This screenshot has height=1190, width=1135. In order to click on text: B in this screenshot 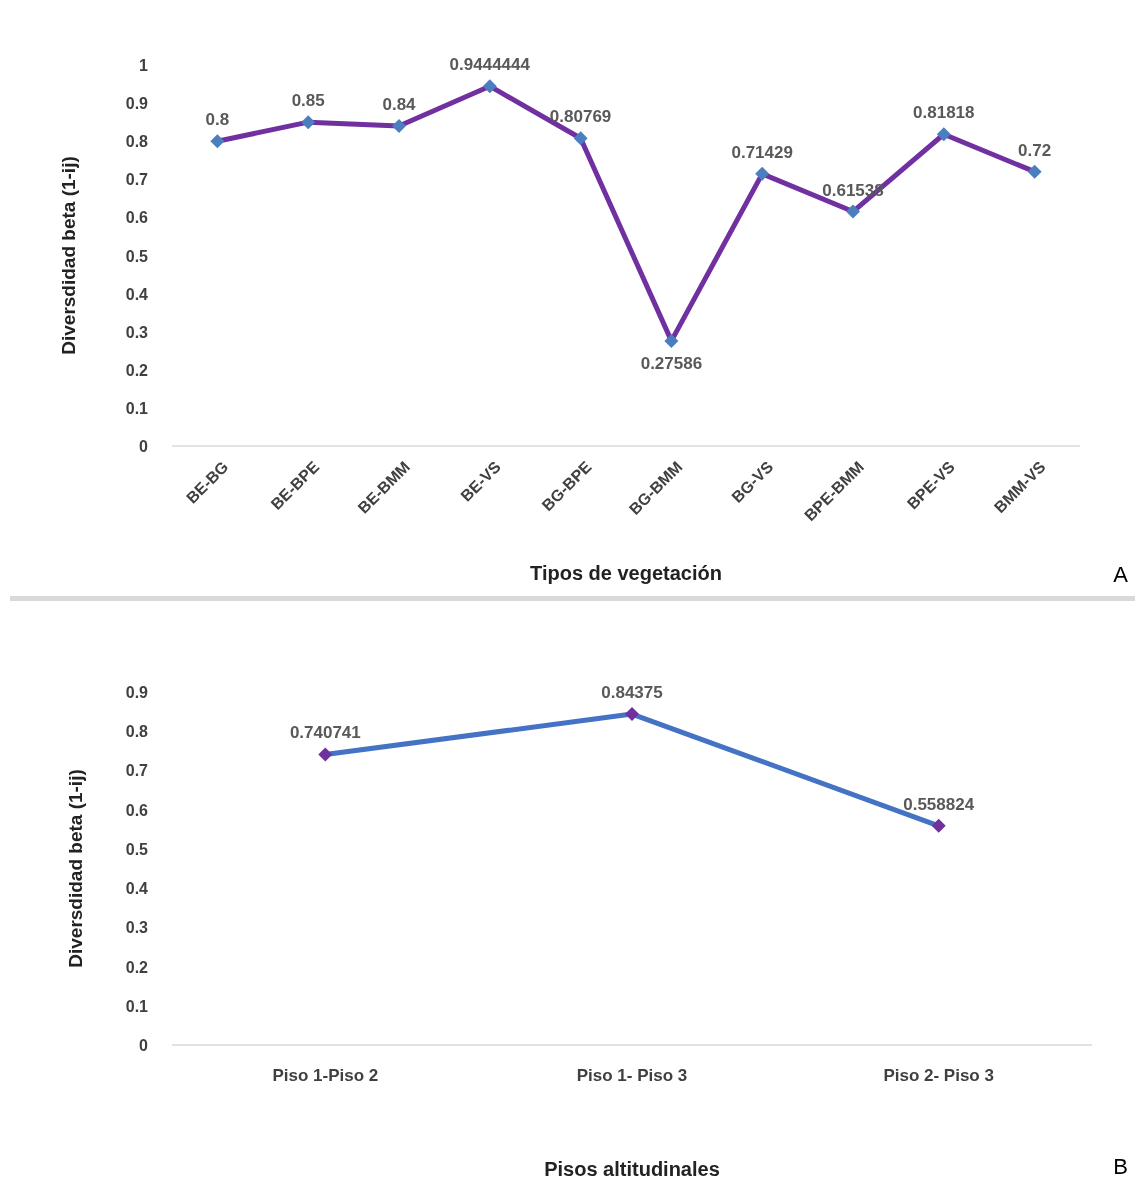, I will do `click(1120, 1166)`.